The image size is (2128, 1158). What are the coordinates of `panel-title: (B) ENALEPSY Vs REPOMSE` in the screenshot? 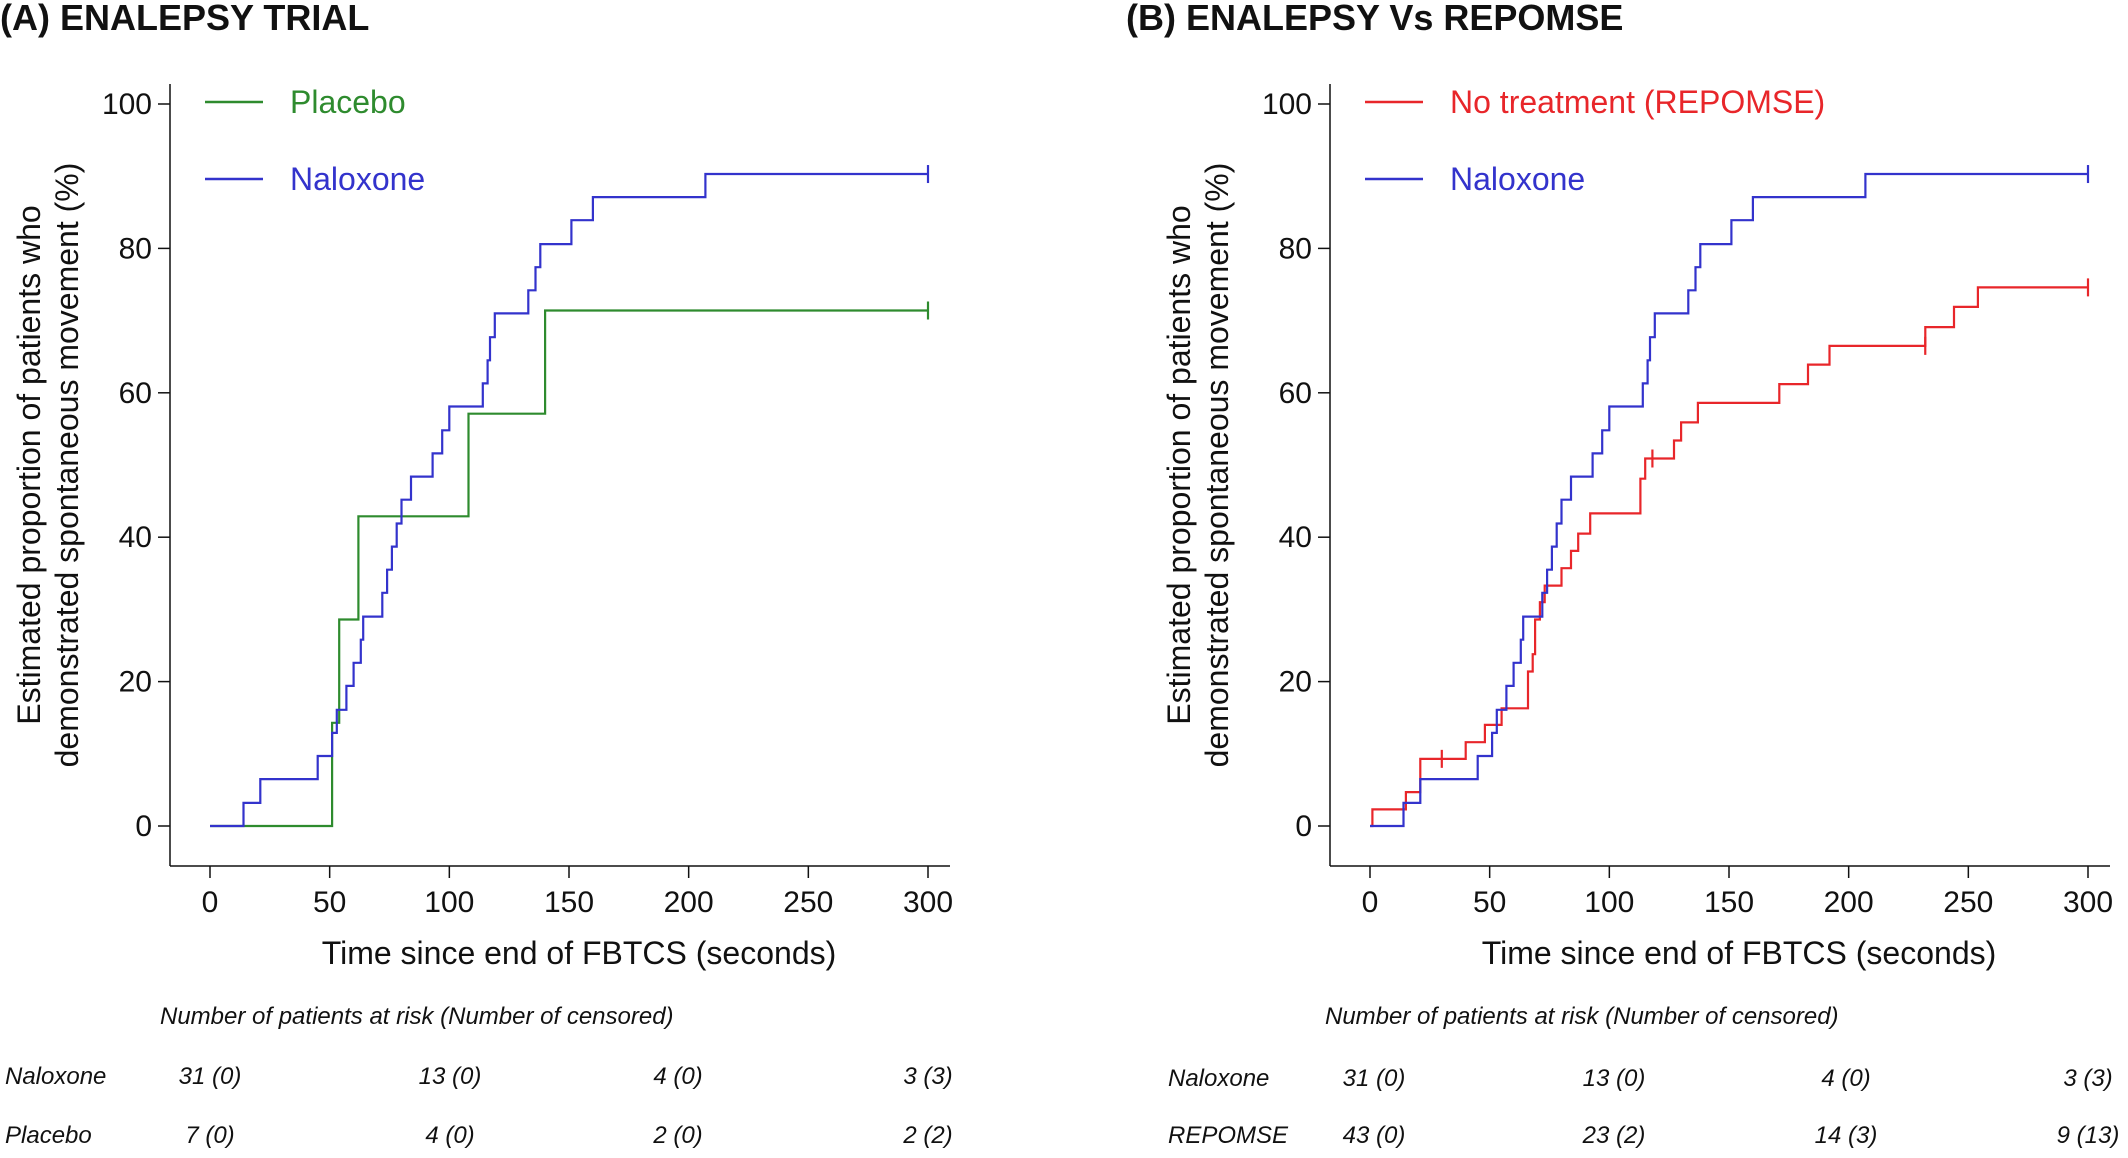 It's located at (1374, 19).